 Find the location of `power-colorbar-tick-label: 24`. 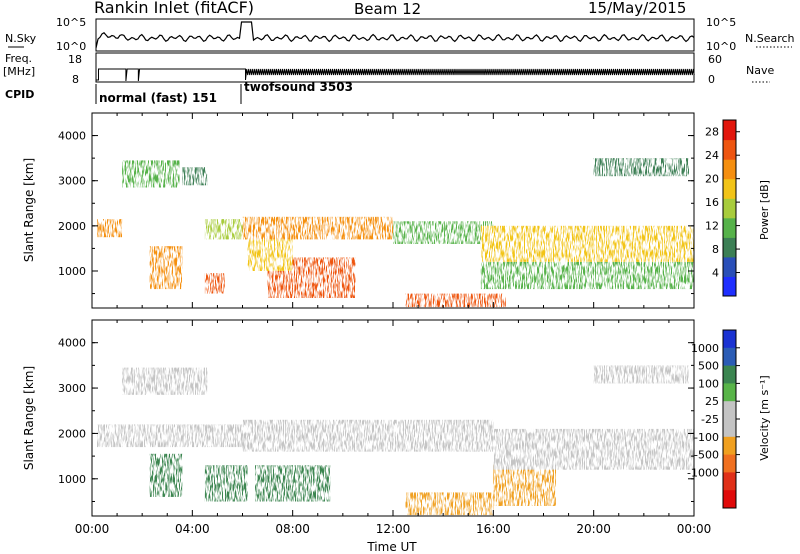

power-colorbar-tick-label: 24 is located at coordinates (712, 155).